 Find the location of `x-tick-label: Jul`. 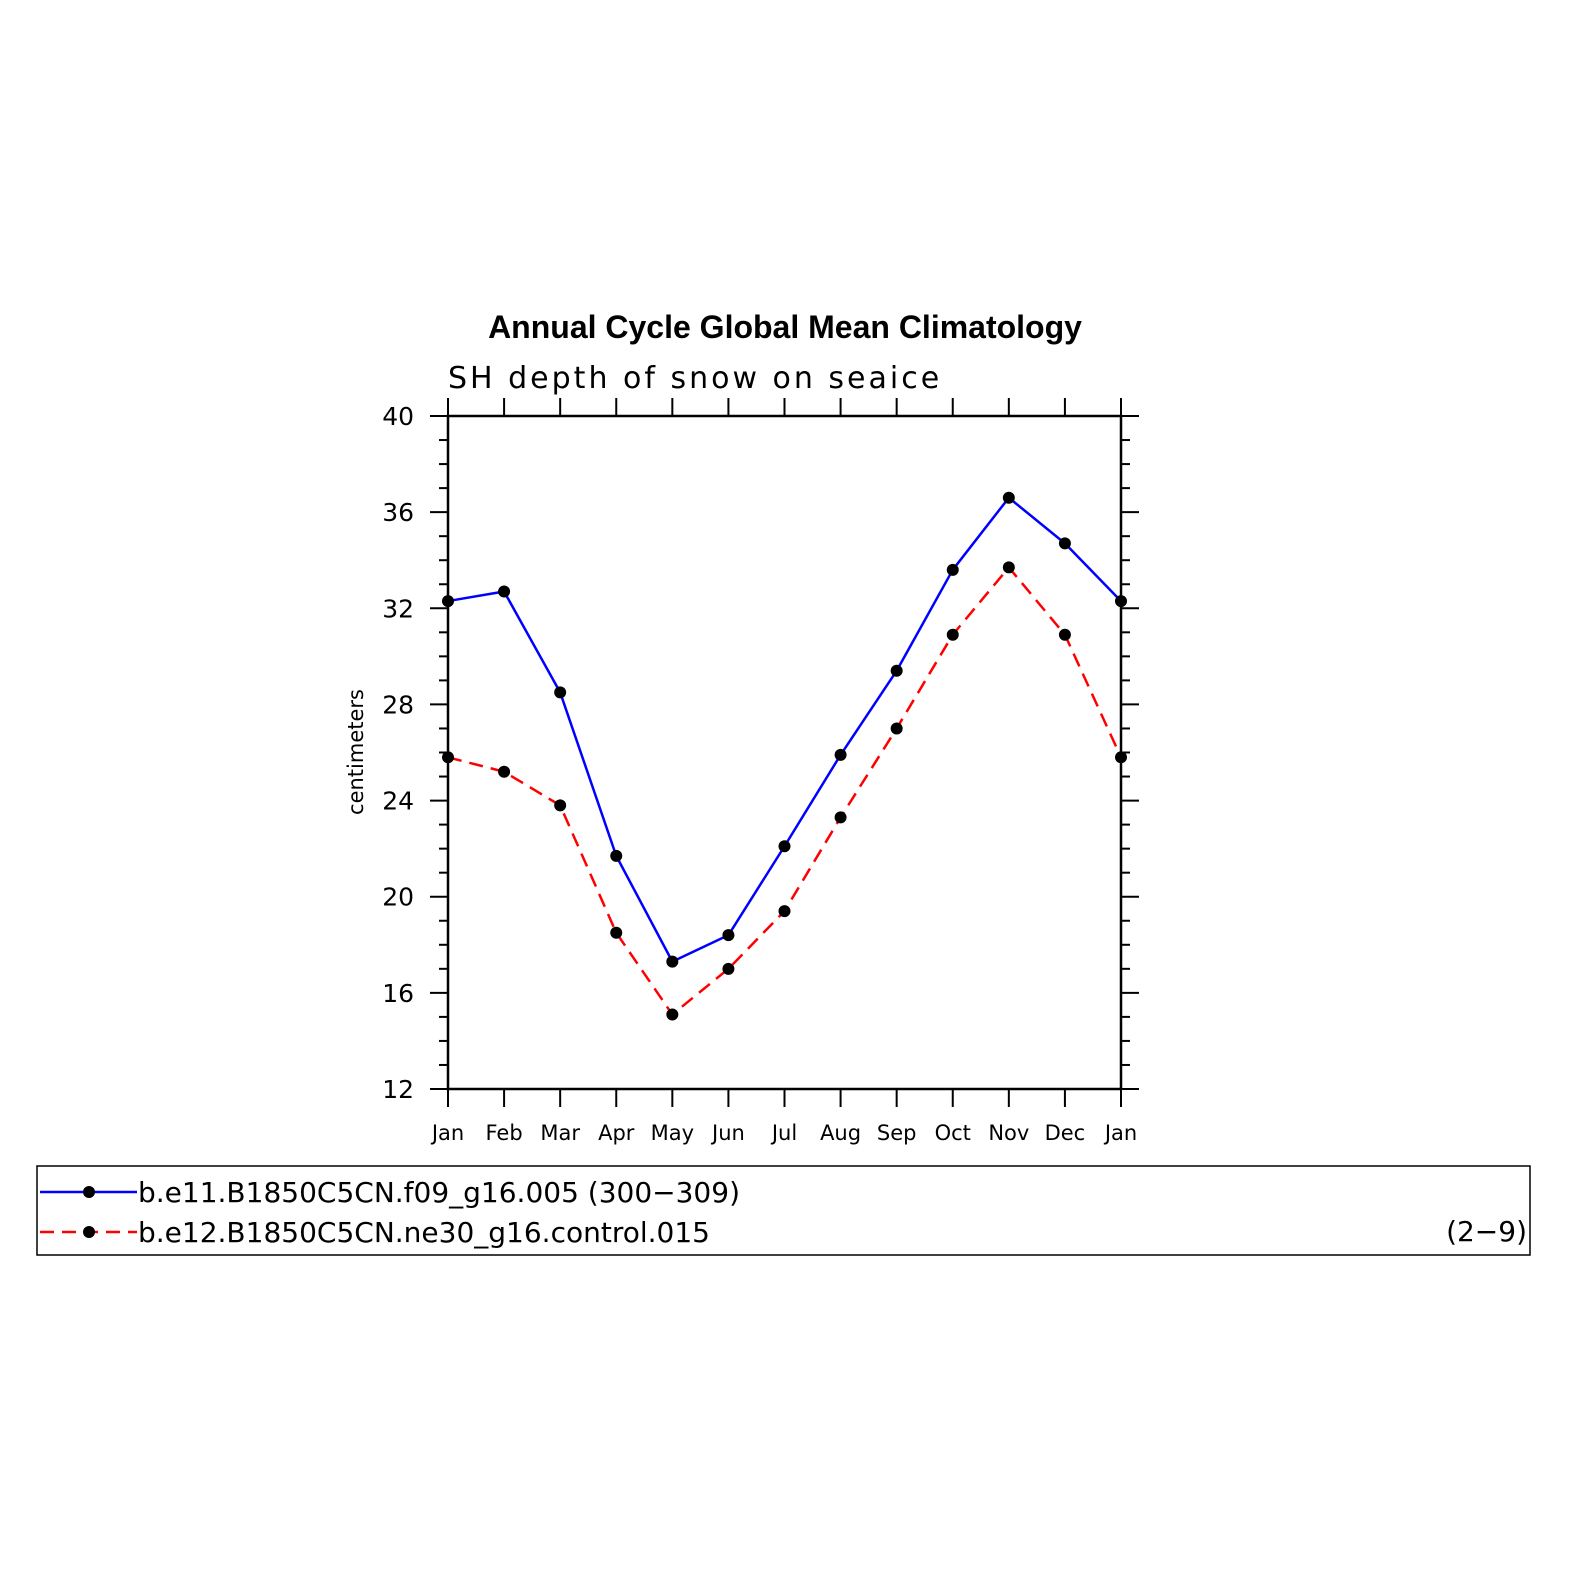

x-tick-label: Jul is located at coordinates (783, 1133).